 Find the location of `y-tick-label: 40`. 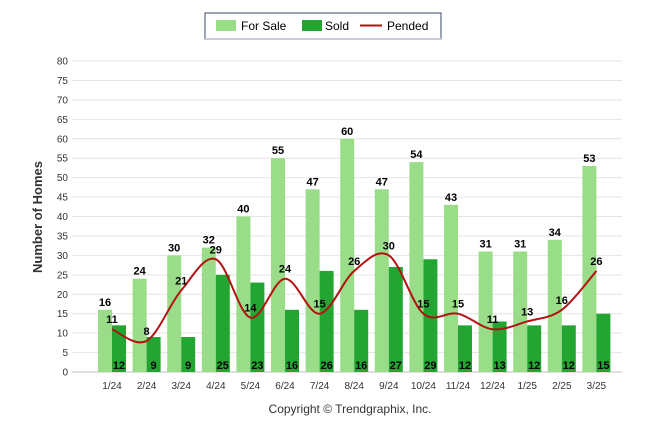

y-tick-label: 40 is located at coordinates (63, 217).